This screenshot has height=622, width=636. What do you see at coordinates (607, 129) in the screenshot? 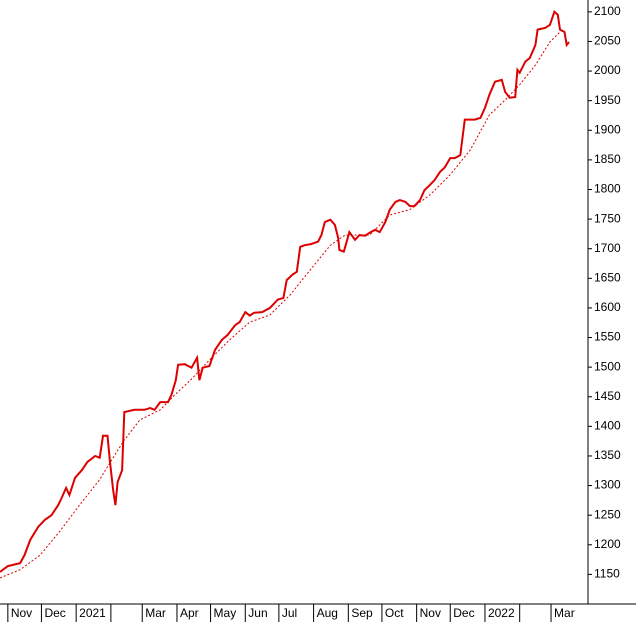
I see `y-tick-label: 1900` at bounding box center [607, 129].